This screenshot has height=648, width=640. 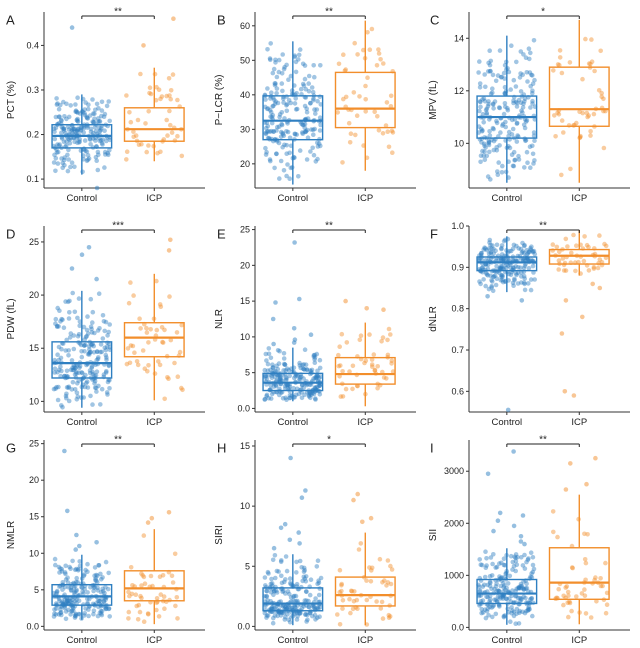 I want to click on x-tick-label: ICP, so click(x=579, y=198).